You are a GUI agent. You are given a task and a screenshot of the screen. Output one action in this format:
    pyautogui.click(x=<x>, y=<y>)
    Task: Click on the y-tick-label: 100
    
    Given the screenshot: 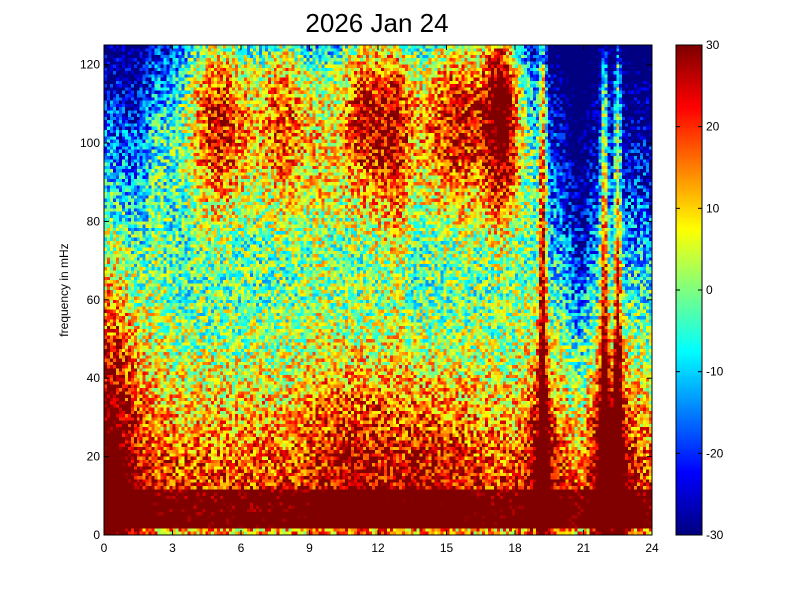 What is the action you would take?
    pyautogui.click(x=90, y=143)
    